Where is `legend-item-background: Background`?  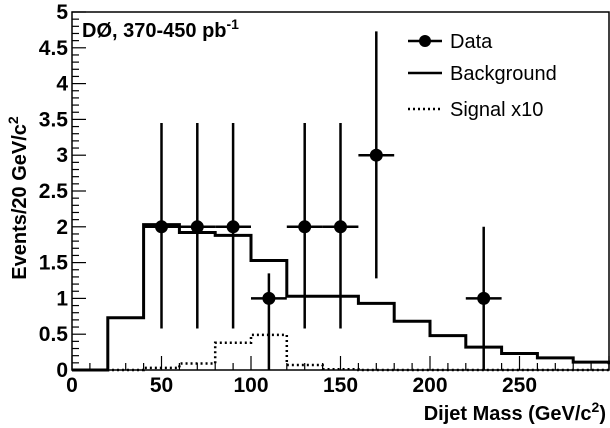
legend-item-background: Background is located at coordinates (482, 74).